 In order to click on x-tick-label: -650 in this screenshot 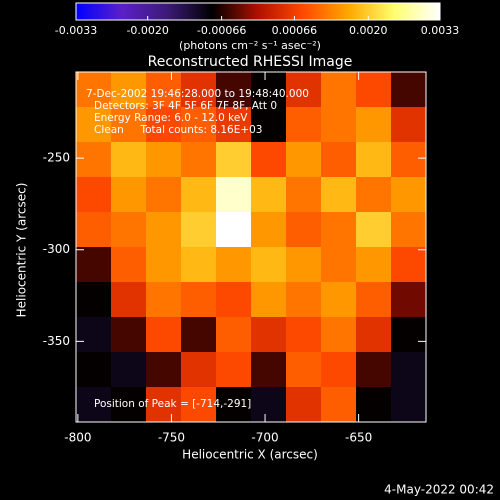, I will do `click(358, 438)`.